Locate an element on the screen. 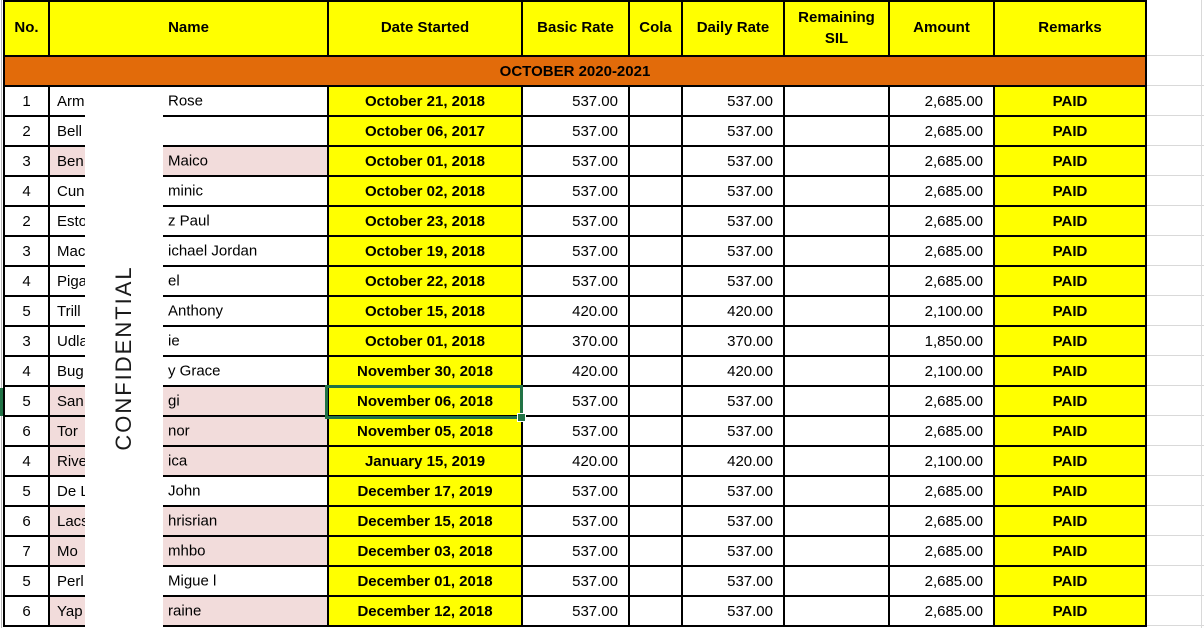 This screenshot has height=628, width=1204. cell-date-started: December 15, 2018 is located at coordinates (425, 521).